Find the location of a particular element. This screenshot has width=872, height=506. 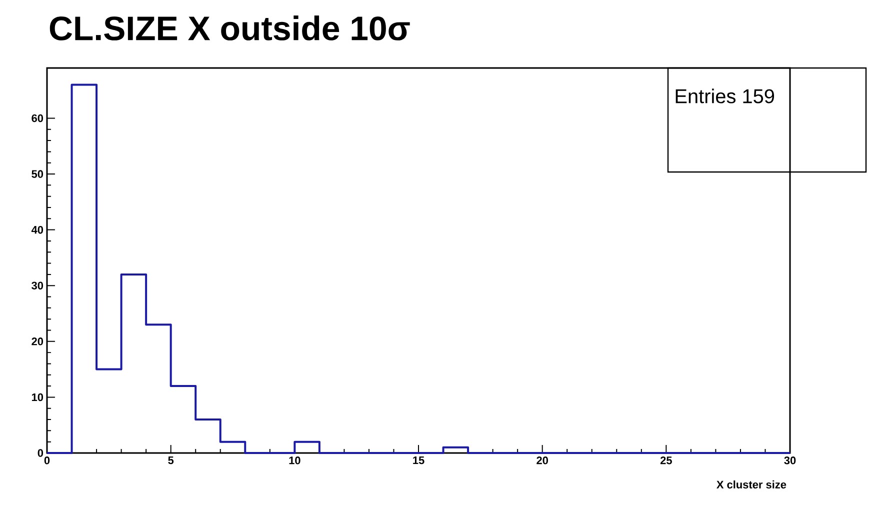

y-tick-label: 40 is located at coordinates (37, 230).